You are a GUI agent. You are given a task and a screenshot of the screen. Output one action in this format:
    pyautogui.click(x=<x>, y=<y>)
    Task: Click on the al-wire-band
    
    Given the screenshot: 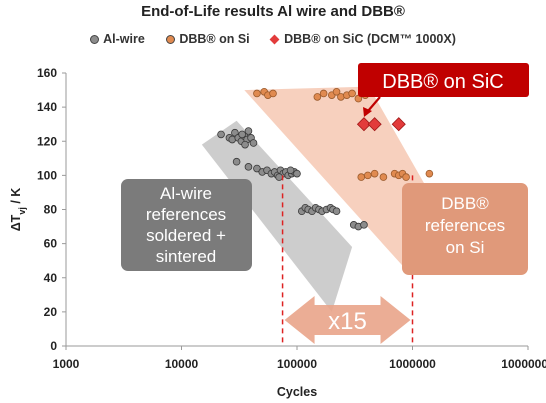 What is the action you would take?
    pyautogui.click(x=277, y=216)
    